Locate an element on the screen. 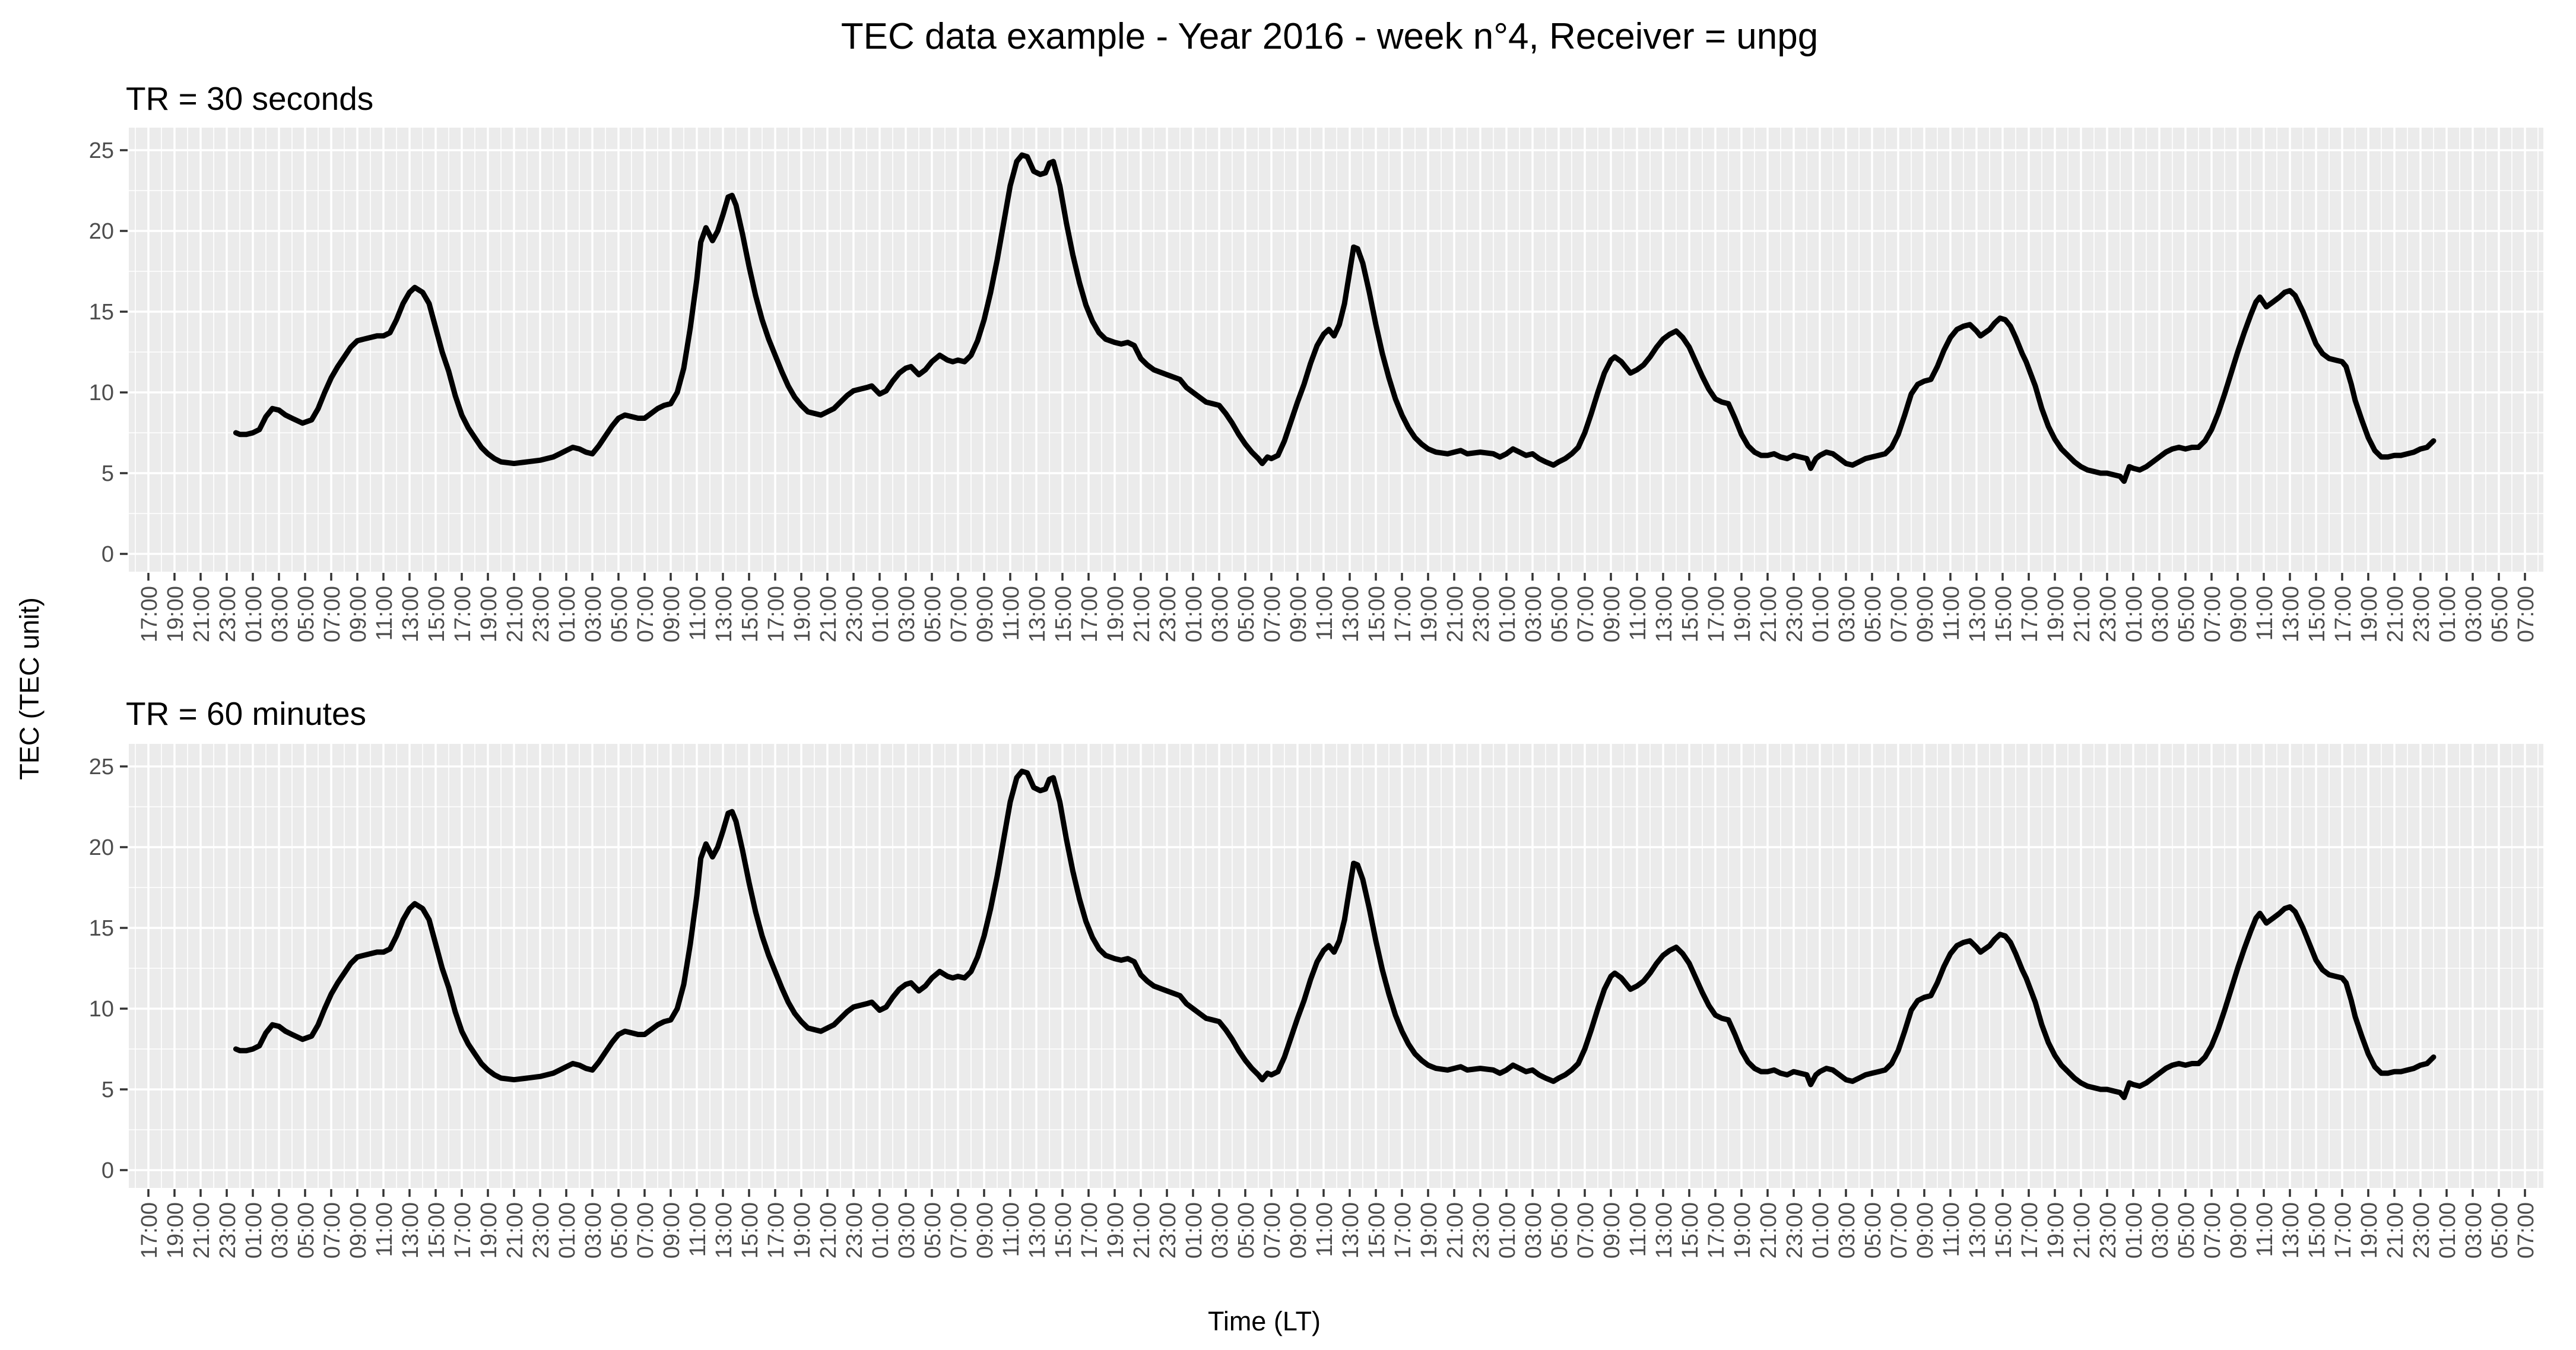 The height and width of the screenshot is (1350, 2576). panel-title-tr-60-minutes: TR = 60 minutes is located at coordinates (246, 713).